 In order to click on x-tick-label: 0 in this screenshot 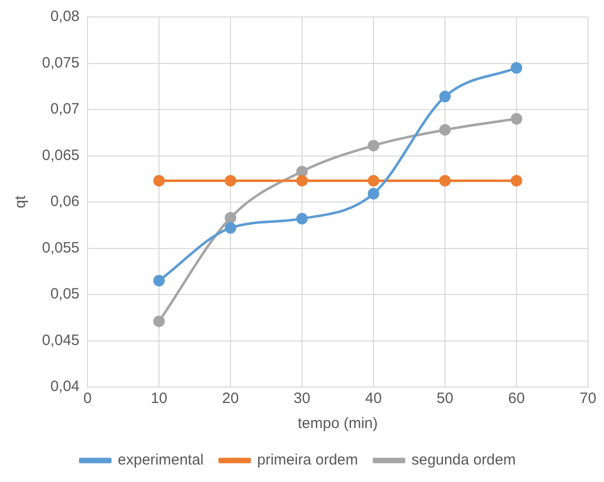, I will do `click(87, 399)`.